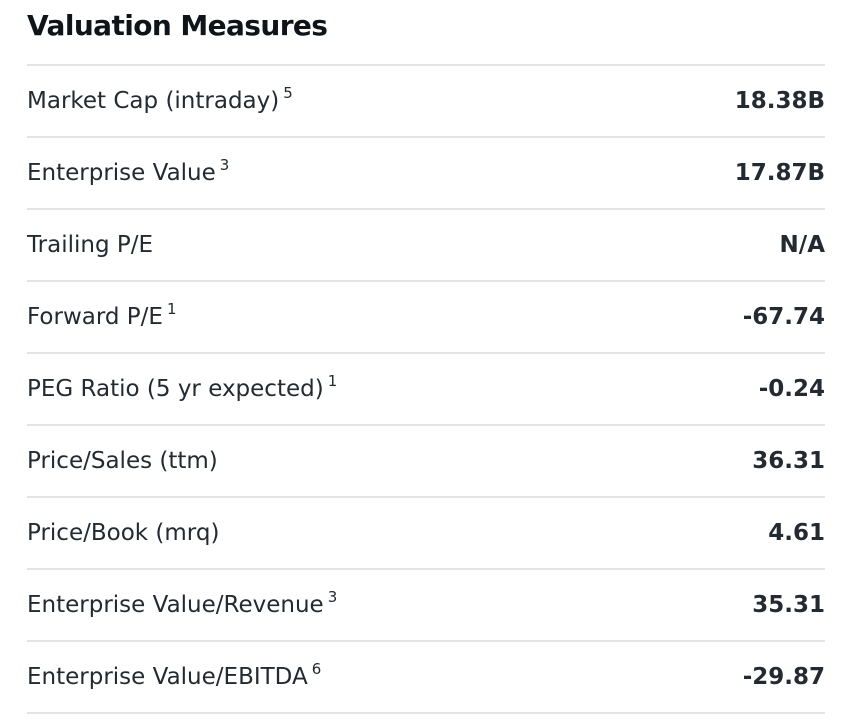 This screenshot has height=724, width=842. Describe the element at coordinates (426, 534) in the screenshot. I see `table-row-price-book: Price/Book (mrq) 4.61` at that location.